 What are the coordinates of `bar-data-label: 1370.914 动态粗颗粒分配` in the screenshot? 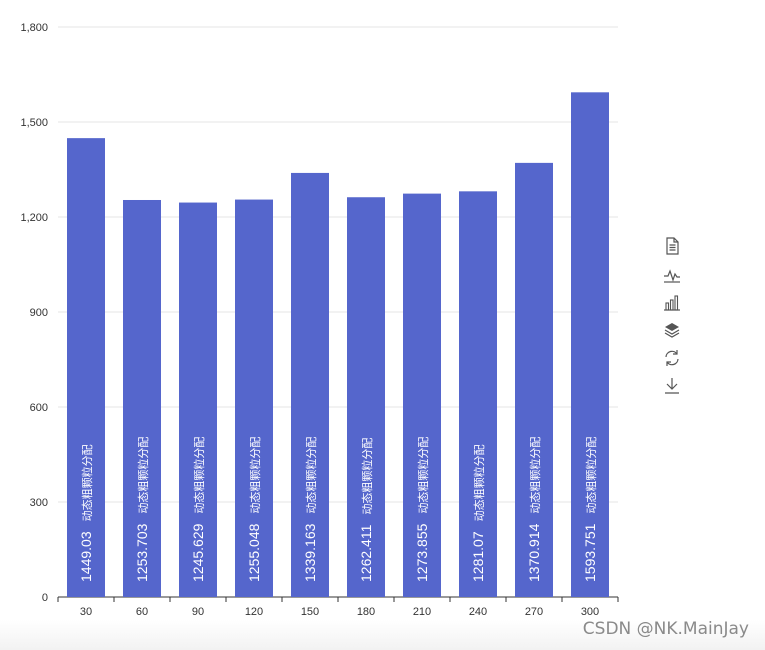 It's located at (534, 509).